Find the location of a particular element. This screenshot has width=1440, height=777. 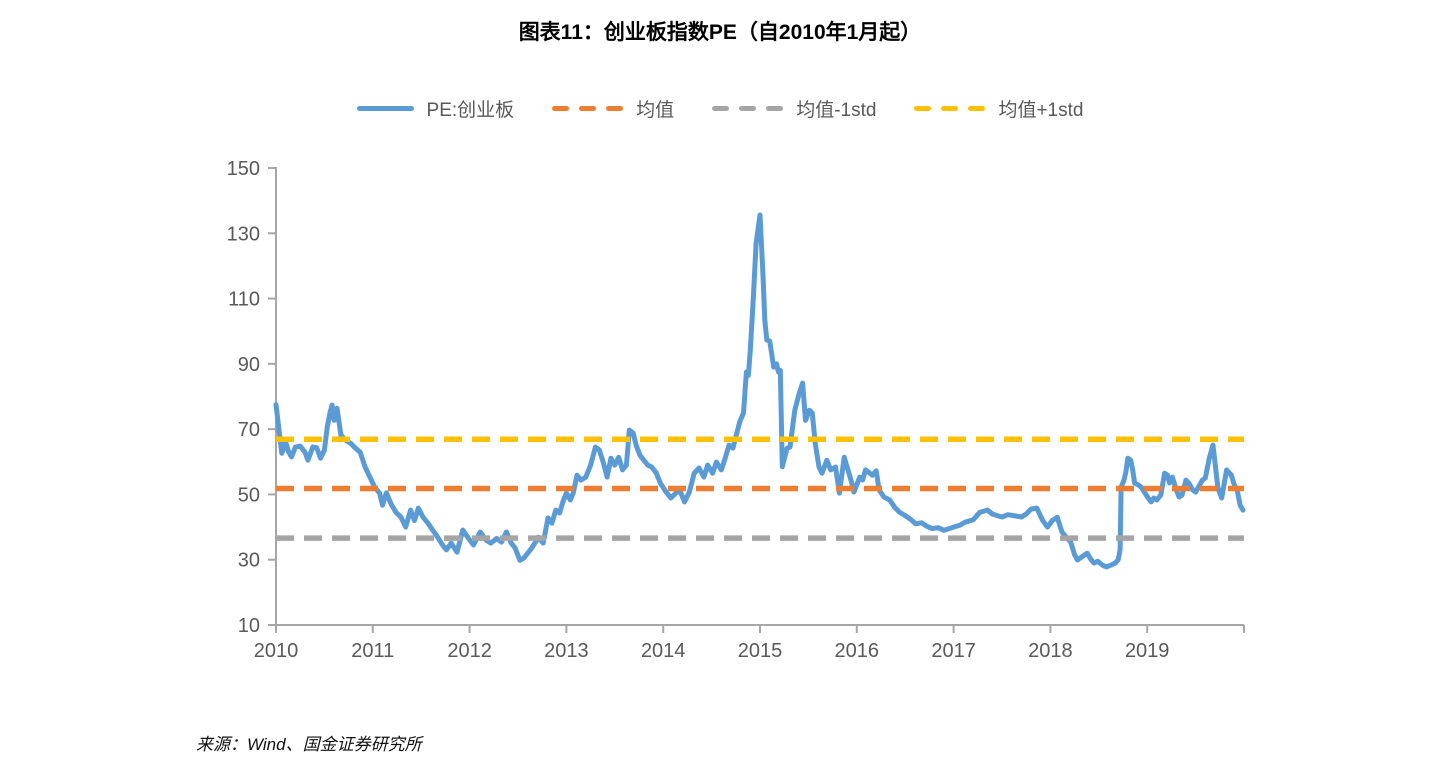

y-axis-tick-label: 50 is located at coordinates (249, 495).